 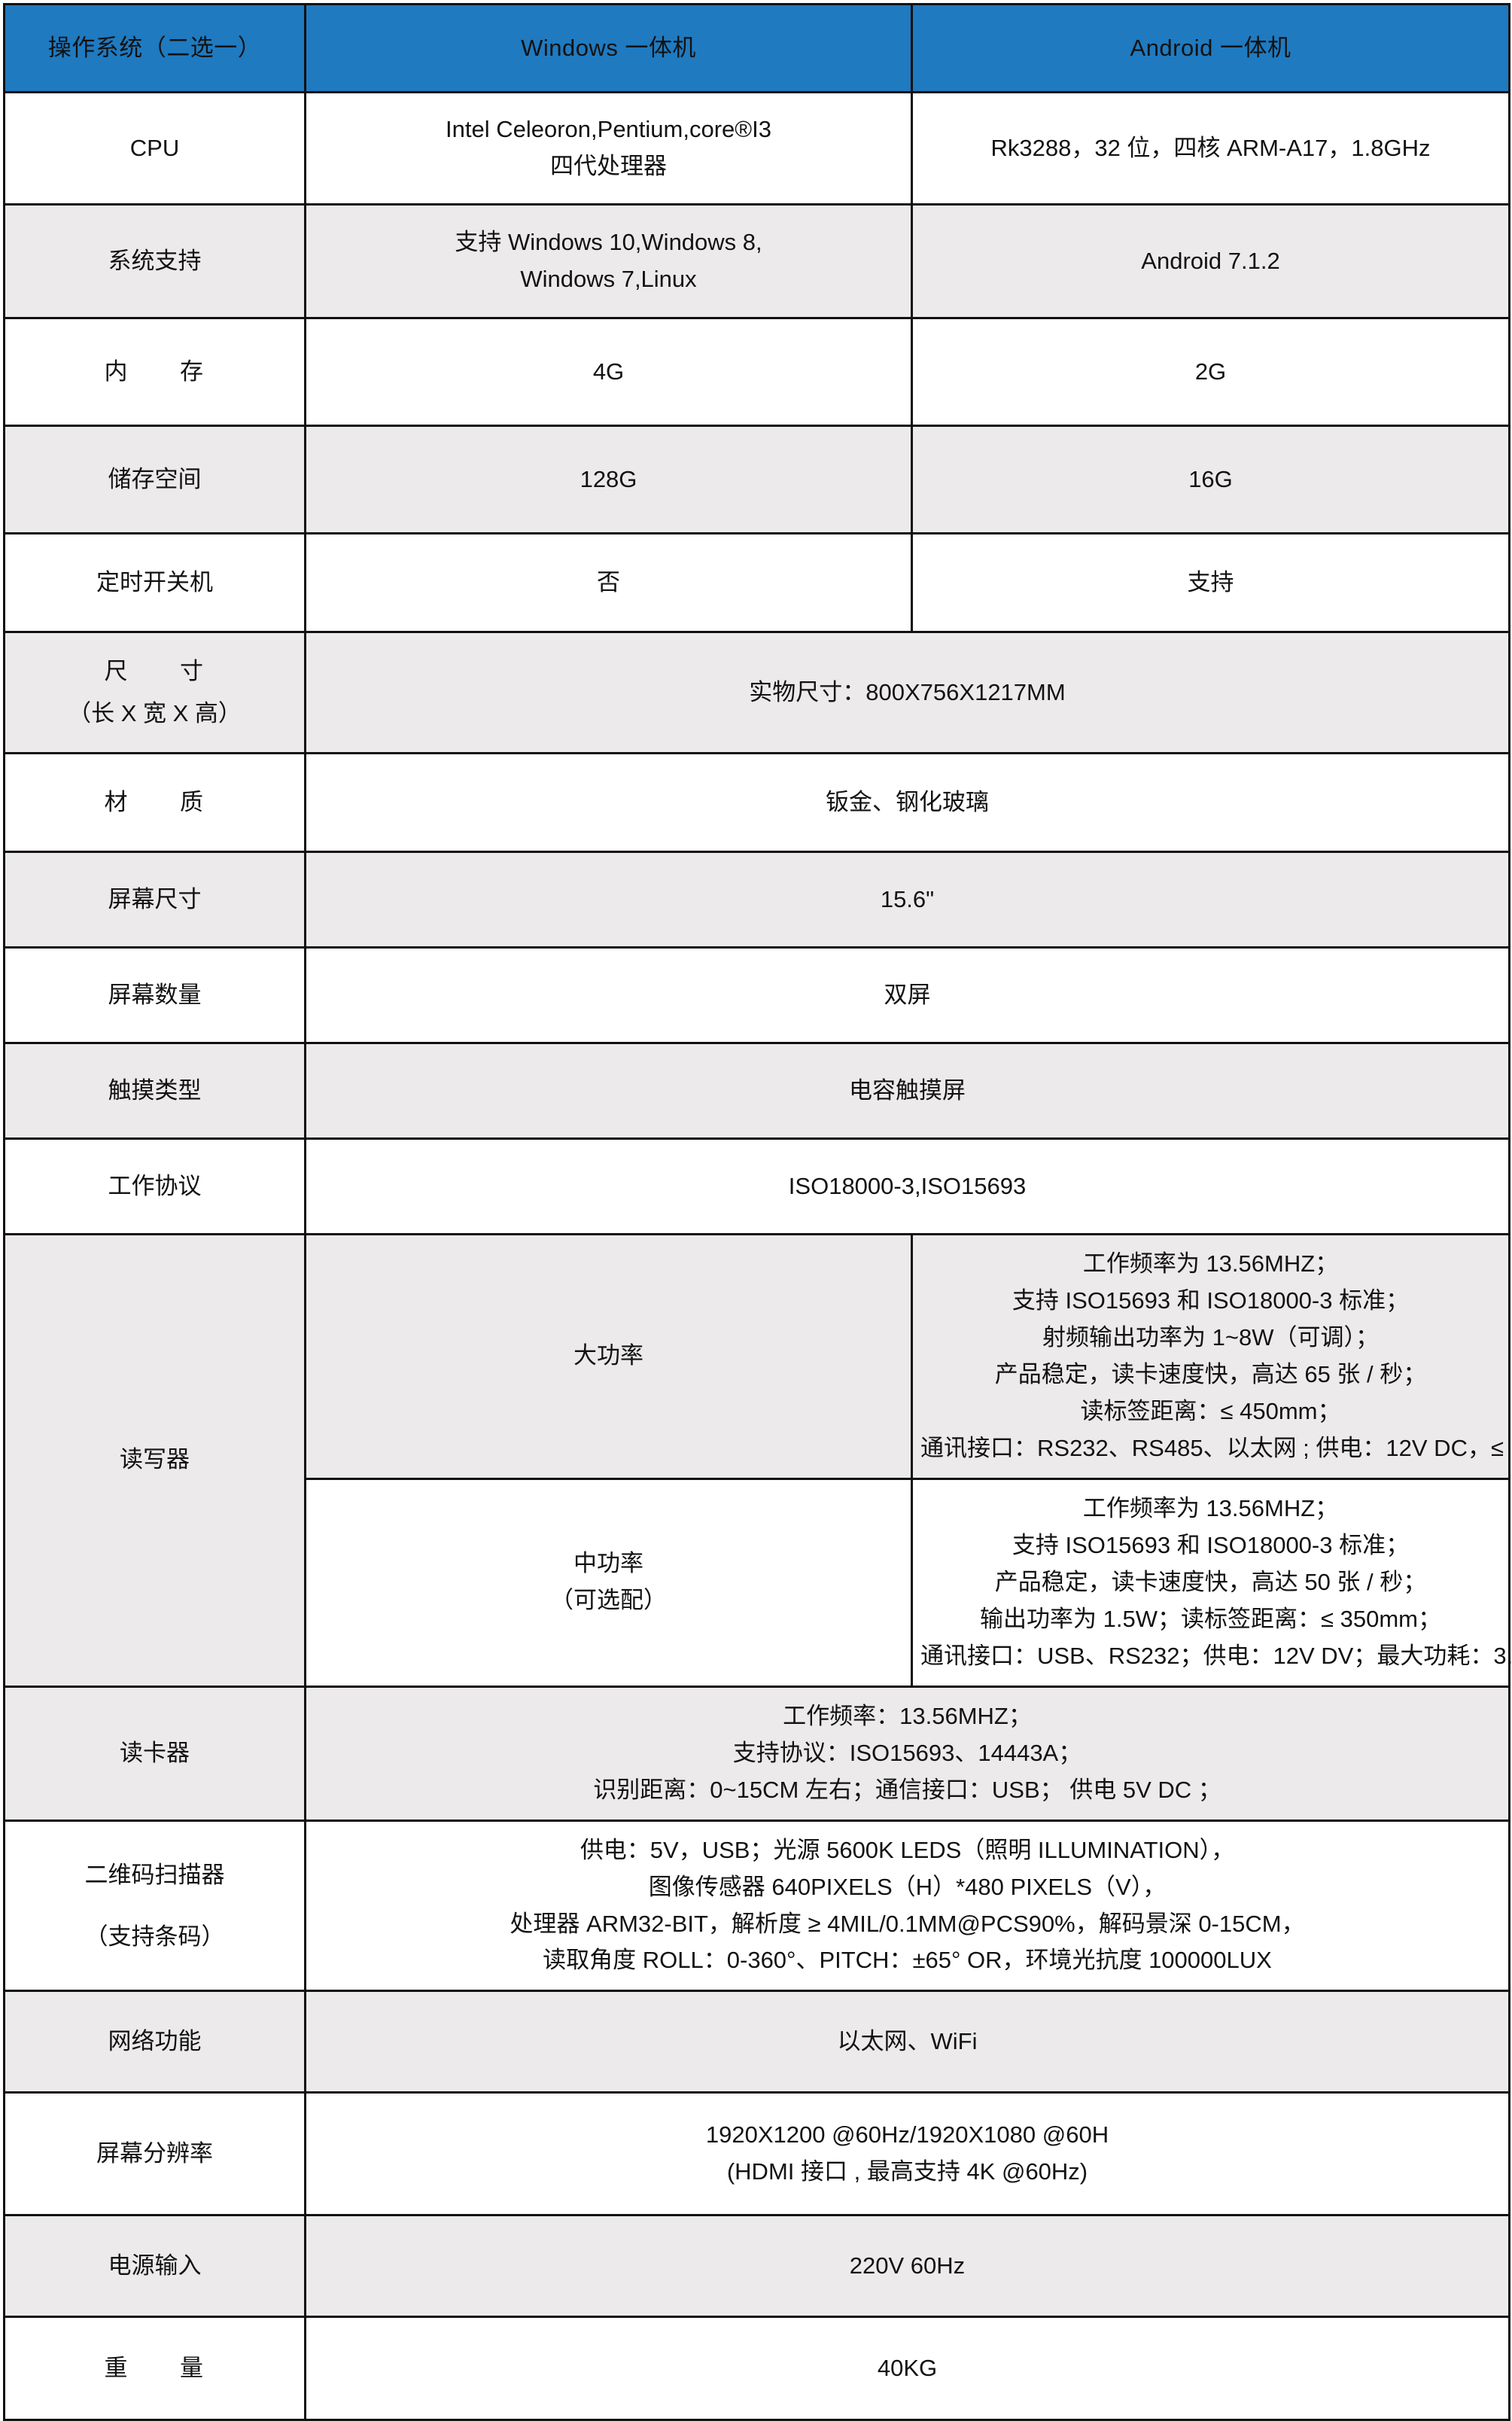 What do you see at coordinates (154, 2042) in the screenshot?
I see `row-label-network: 网络功能` at bounding box center [154, 2042].